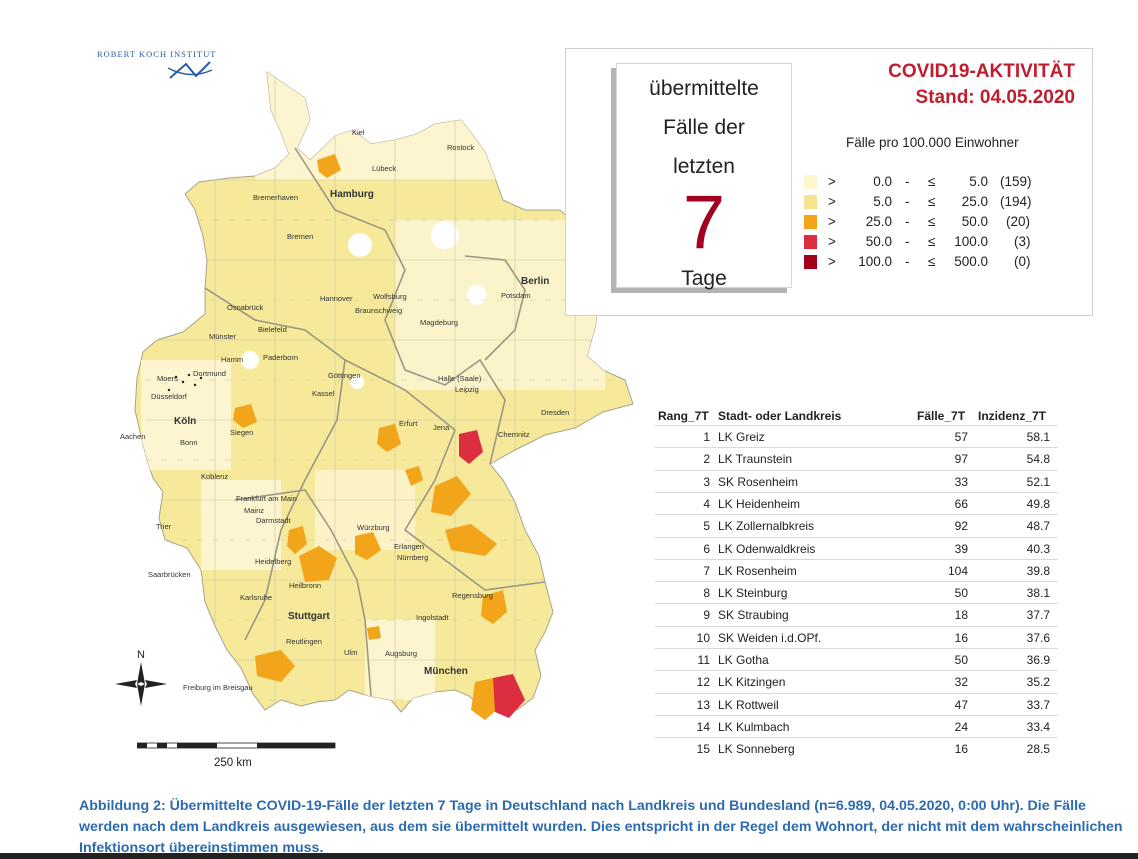  Describe the element at coordinates (379, 310) in the screenshot. I see `city-label: Braunschweig` at that location.